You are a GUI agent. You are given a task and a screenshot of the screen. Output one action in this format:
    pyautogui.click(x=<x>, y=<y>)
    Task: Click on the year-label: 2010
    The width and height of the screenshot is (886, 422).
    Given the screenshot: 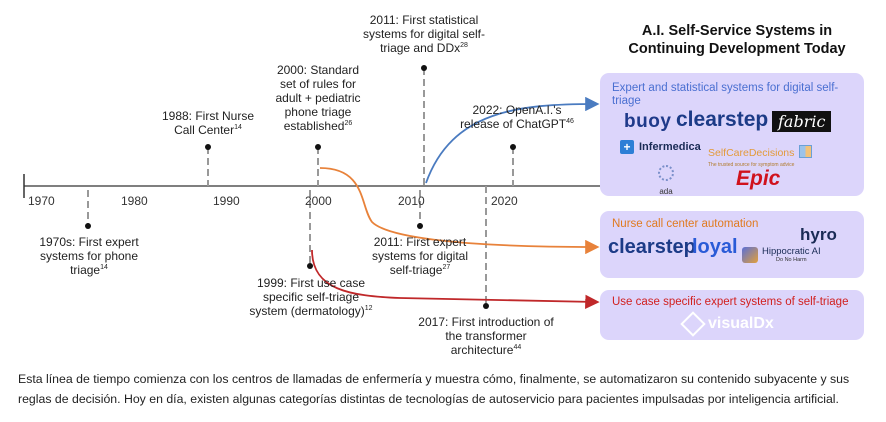 What is the action you would take?
    pyautogui.click(x=411, y=201)
    